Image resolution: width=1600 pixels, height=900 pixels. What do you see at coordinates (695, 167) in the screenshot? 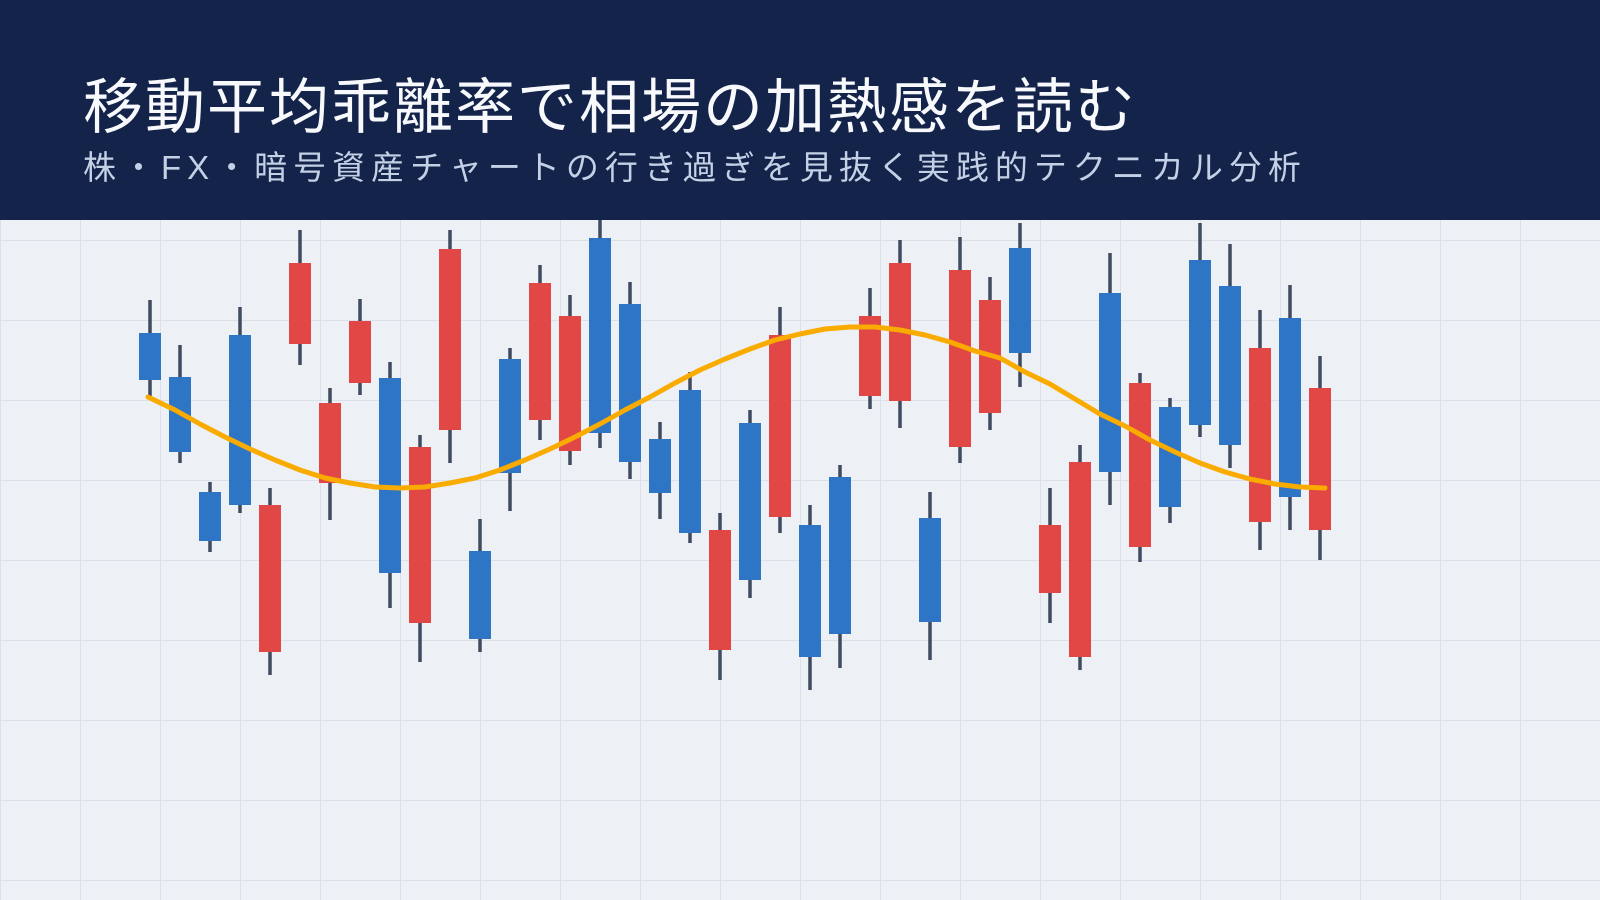
I see `page-subtitle: 株・FX・暗号資産チャートの行き過ぎを見抜く実践的テクニカル分析` at bounding box center [695, 167].